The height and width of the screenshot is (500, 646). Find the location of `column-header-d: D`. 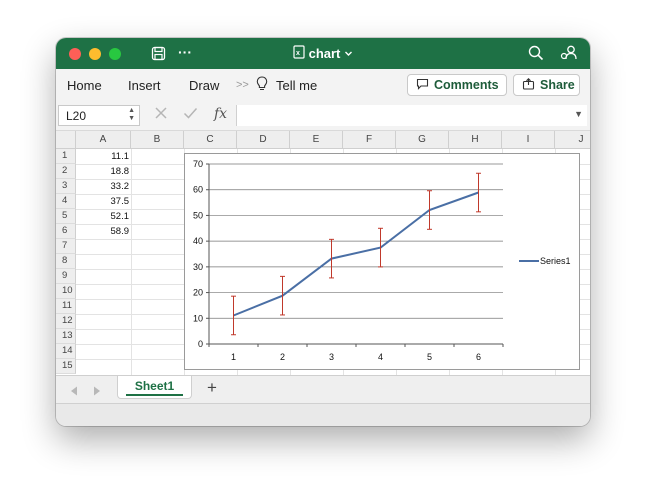

column-header-d: D is located at coordinates (263, 140).